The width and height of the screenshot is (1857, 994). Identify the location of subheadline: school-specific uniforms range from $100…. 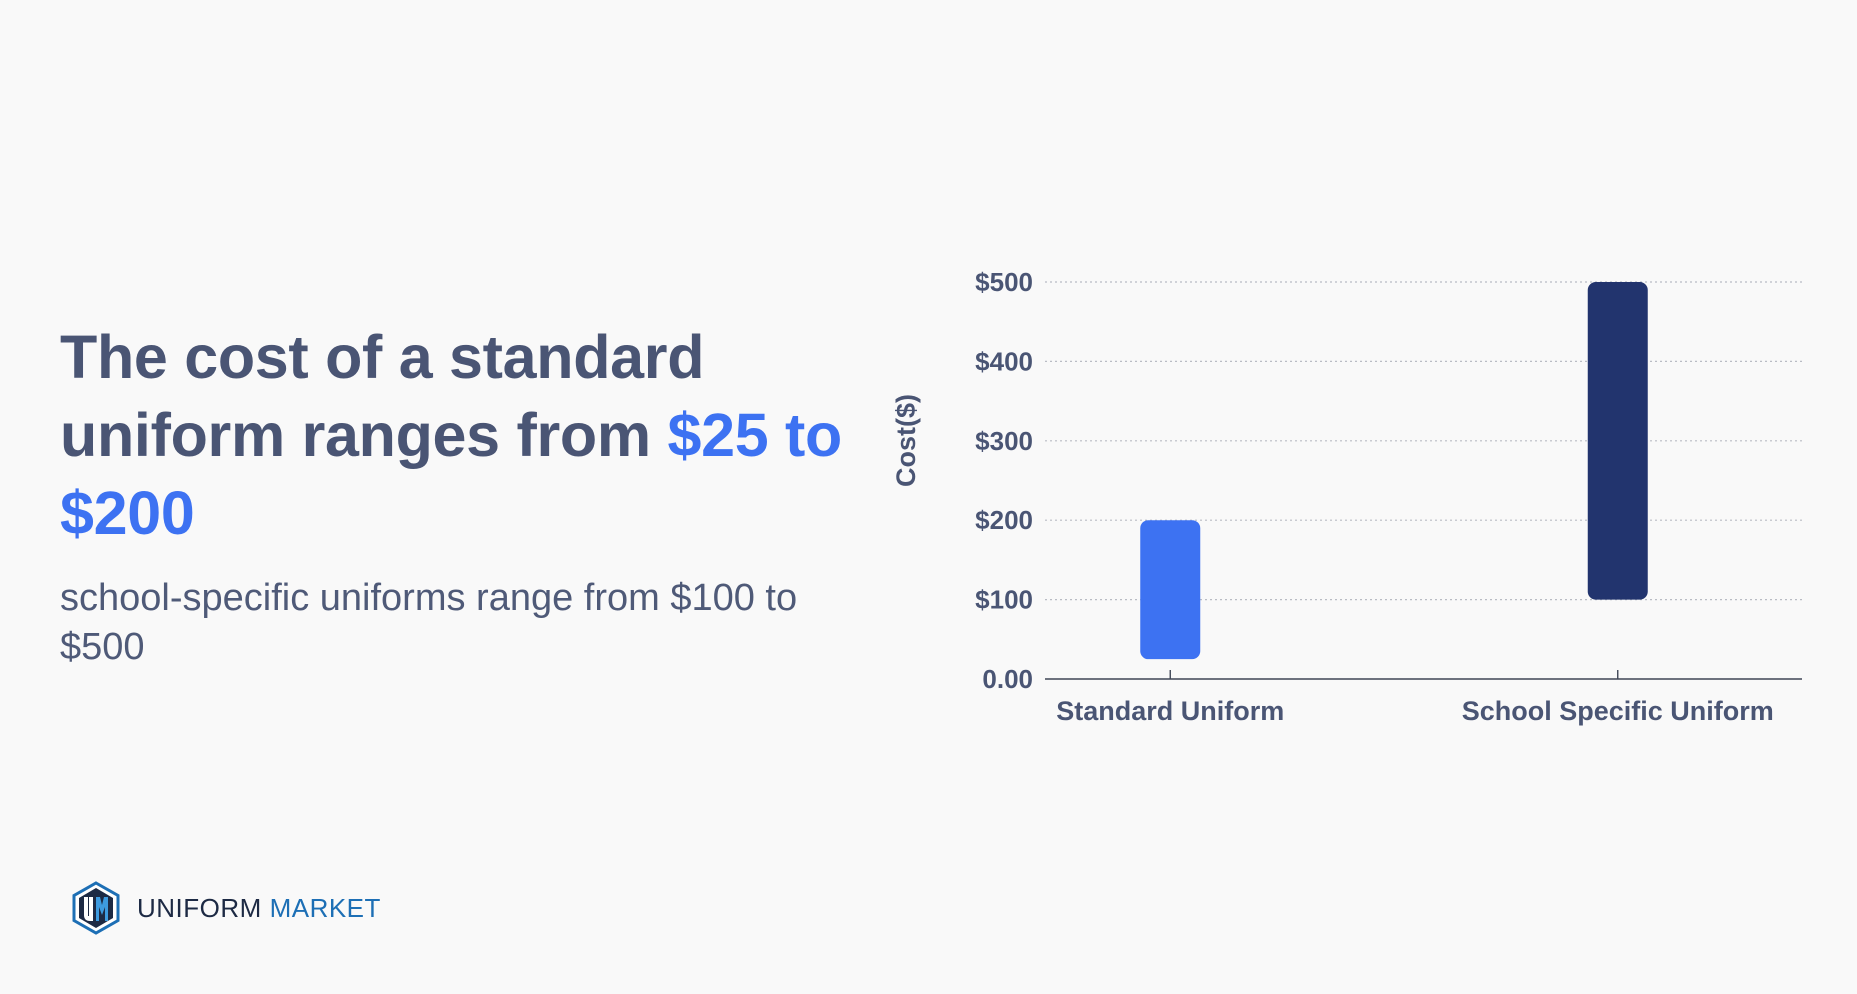
(429, 622).